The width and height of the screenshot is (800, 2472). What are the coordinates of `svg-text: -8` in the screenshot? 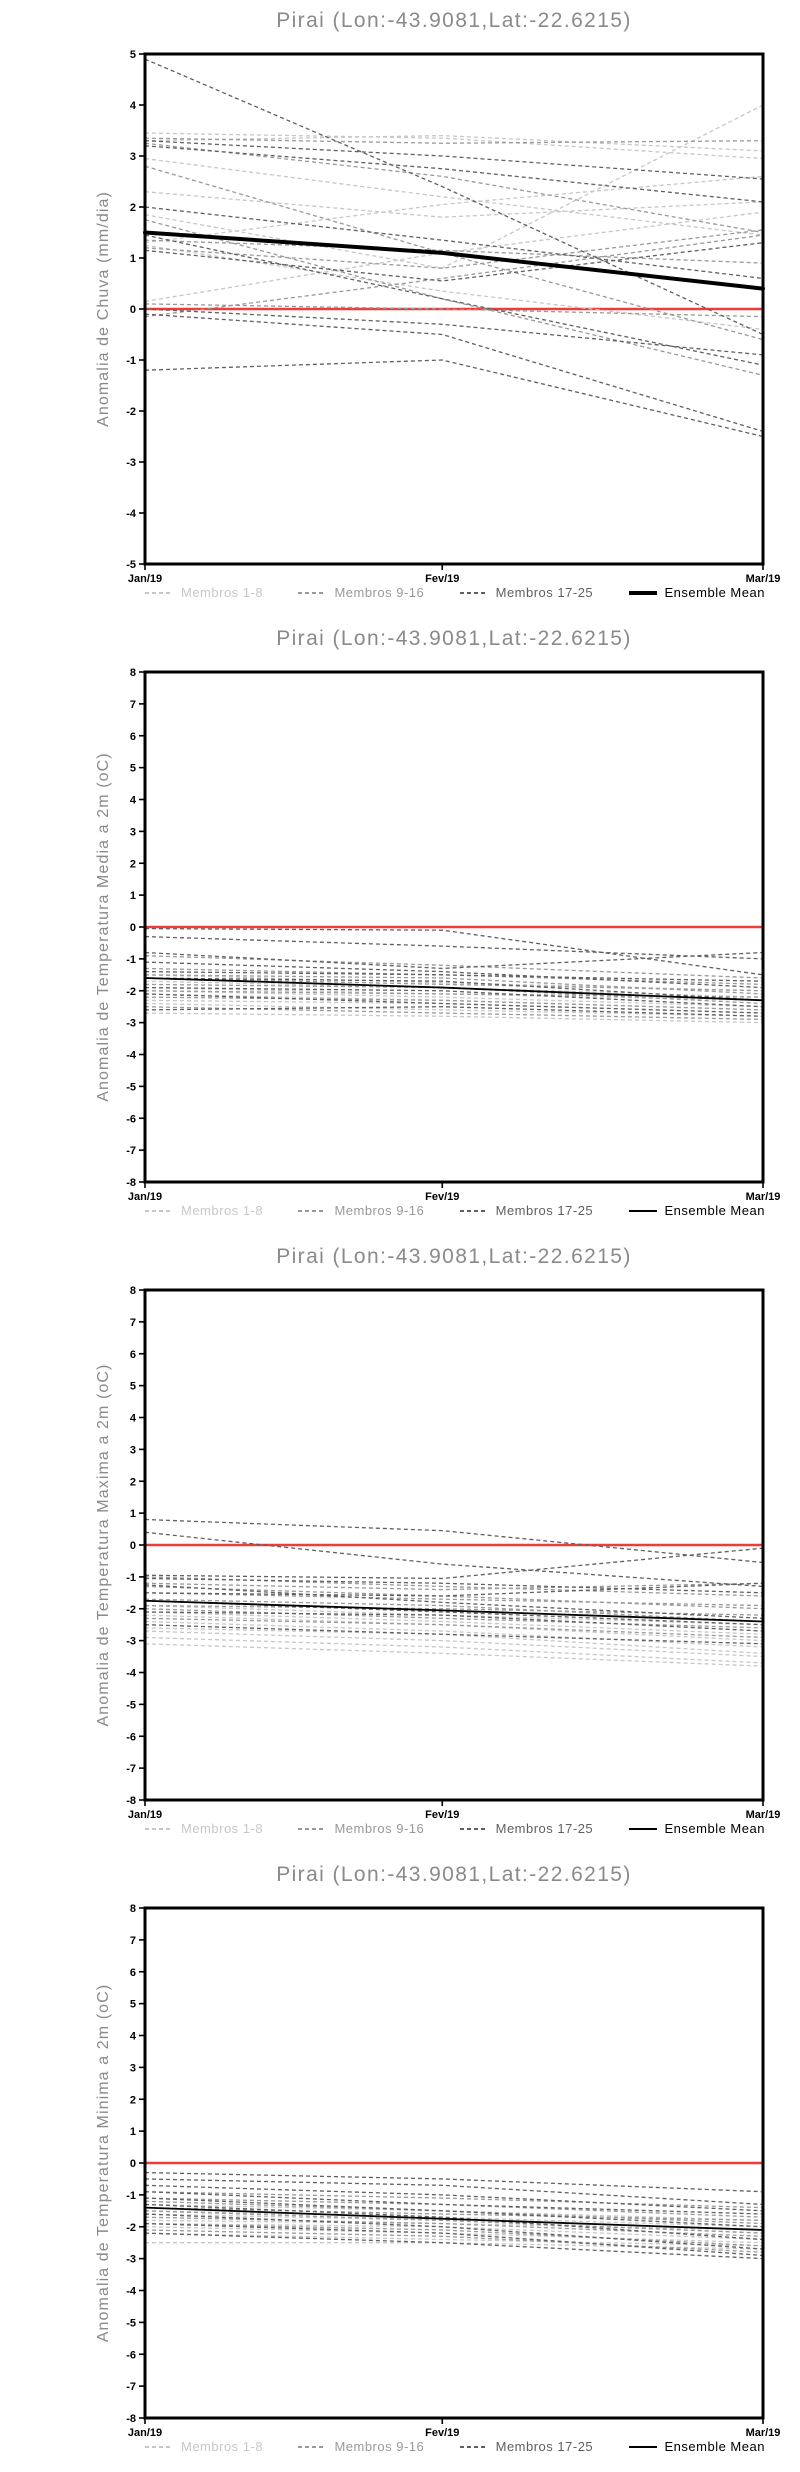 It's located at (131, 2419).